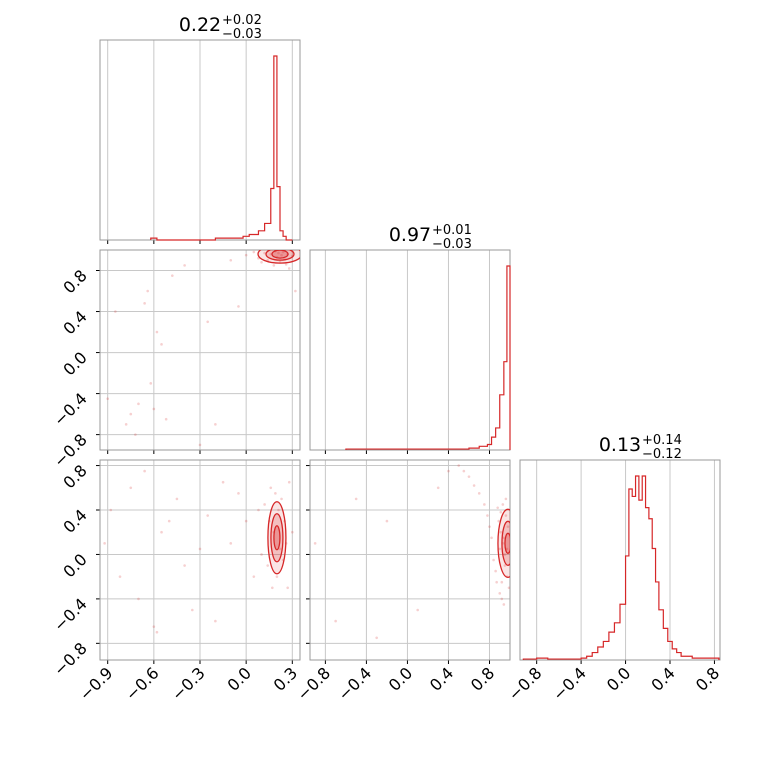  I want to click on x-tick-label-j1-2: −0.3, so click(188, 683).